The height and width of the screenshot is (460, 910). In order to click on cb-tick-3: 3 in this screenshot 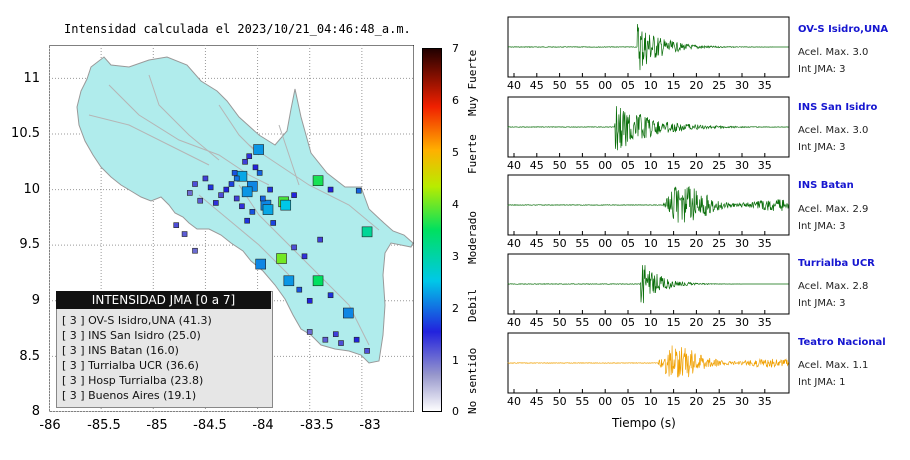, I will do `click(455, 256)`.